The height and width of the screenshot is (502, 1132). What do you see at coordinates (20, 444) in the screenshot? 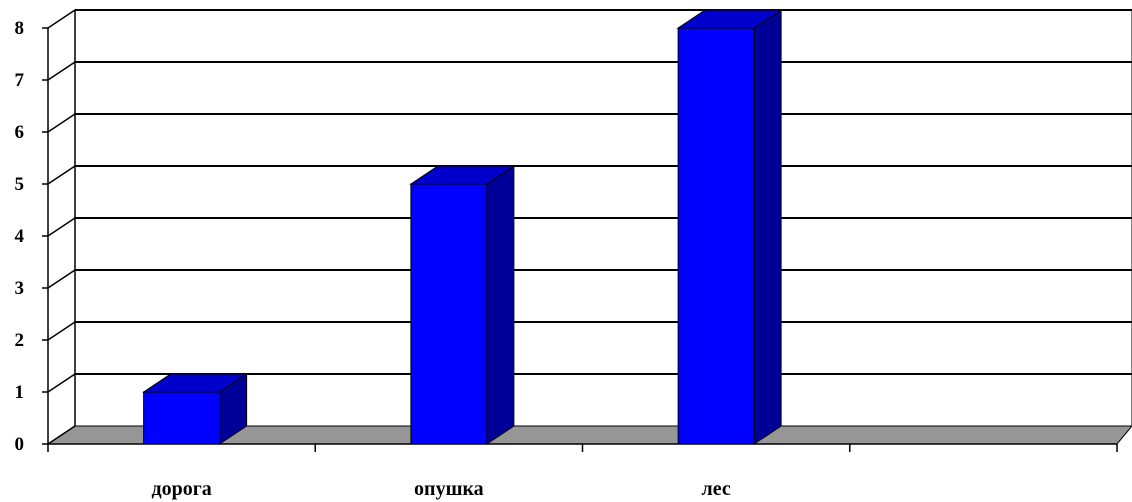
I see `y-tick-label: 0` at bounding box center [20, 444].